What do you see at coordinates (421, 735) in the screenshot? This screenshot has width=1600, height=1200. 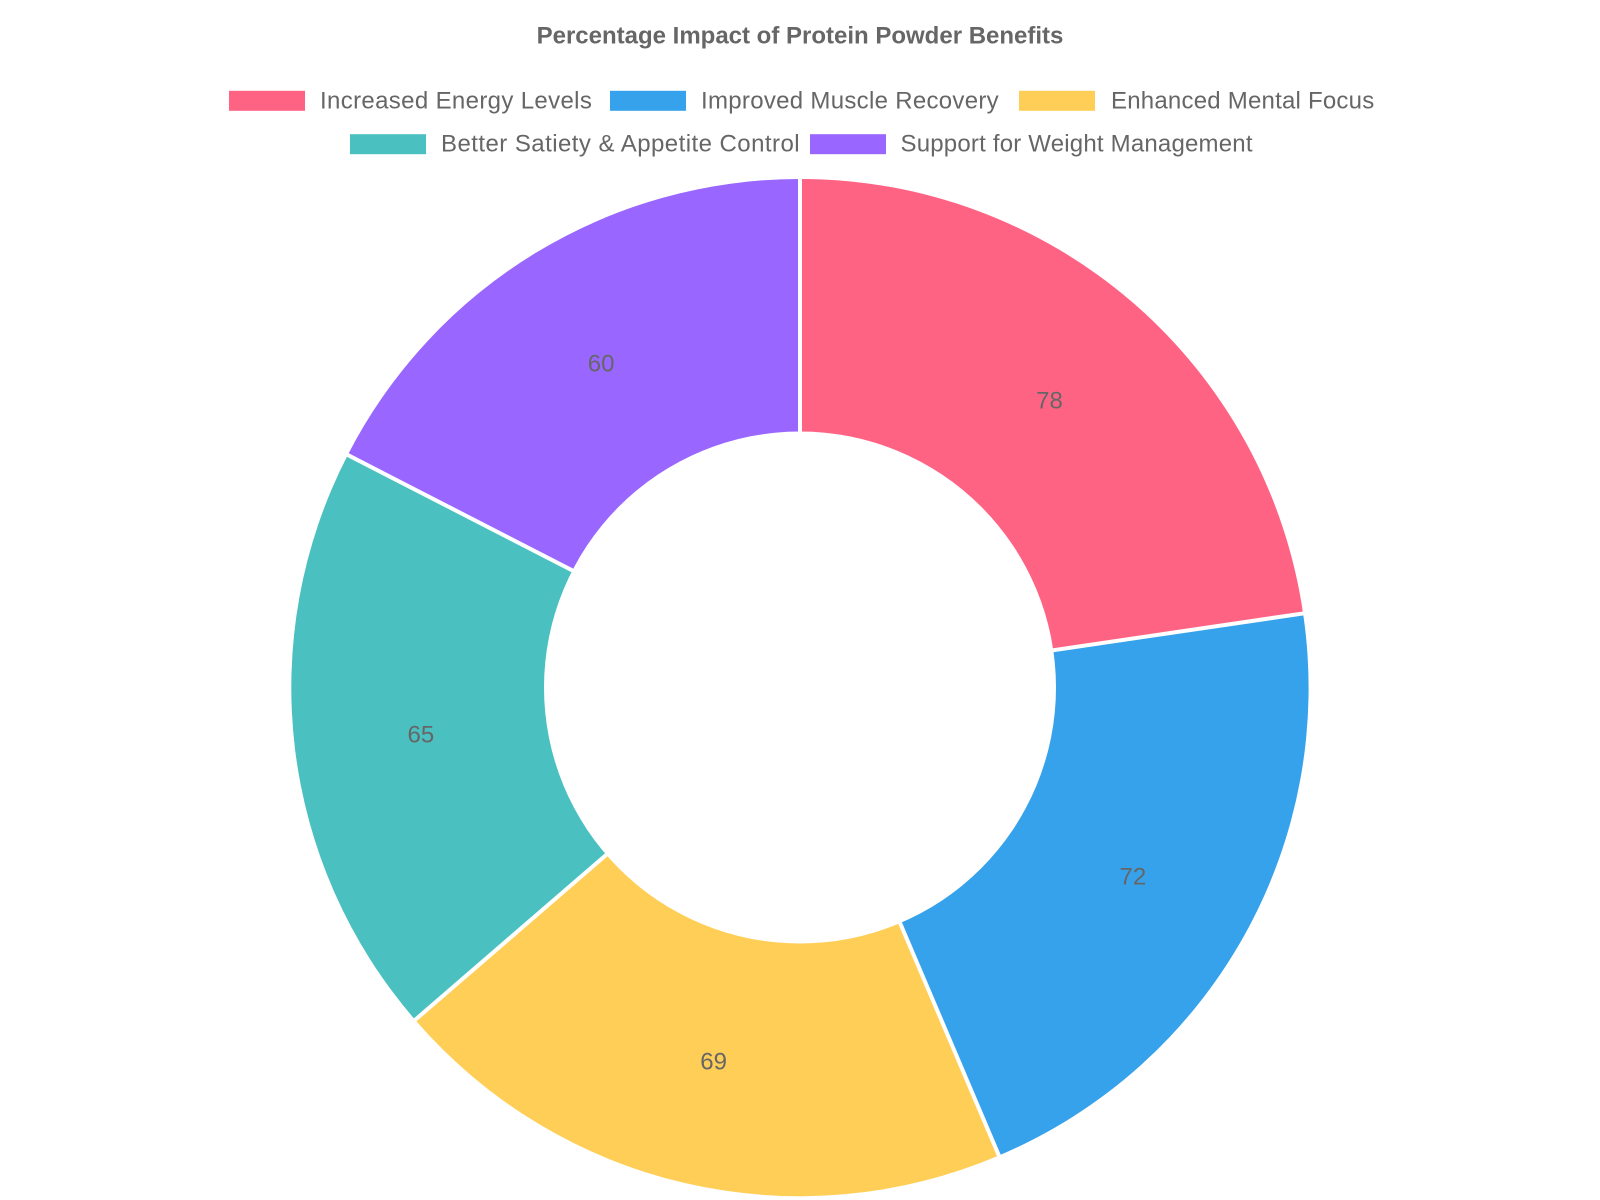 I see `svg-text: 65` at bounding box center [421, 735].